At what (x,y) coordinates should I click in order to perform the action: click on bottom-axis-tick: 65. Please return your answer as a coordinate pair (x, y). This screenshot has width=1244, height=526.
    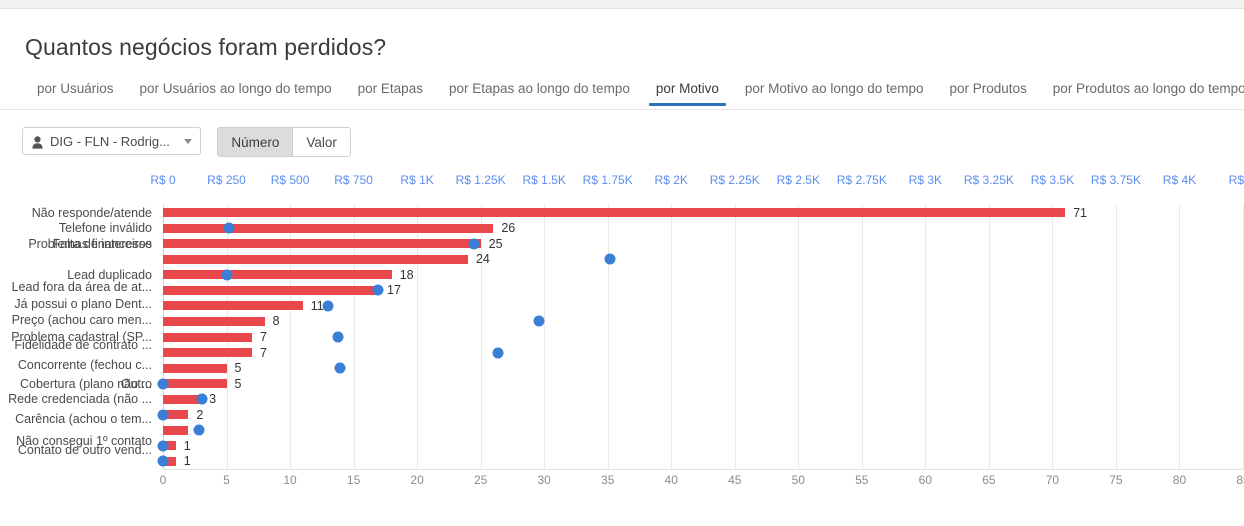
    Looking at the image, I should click on (989, 480).